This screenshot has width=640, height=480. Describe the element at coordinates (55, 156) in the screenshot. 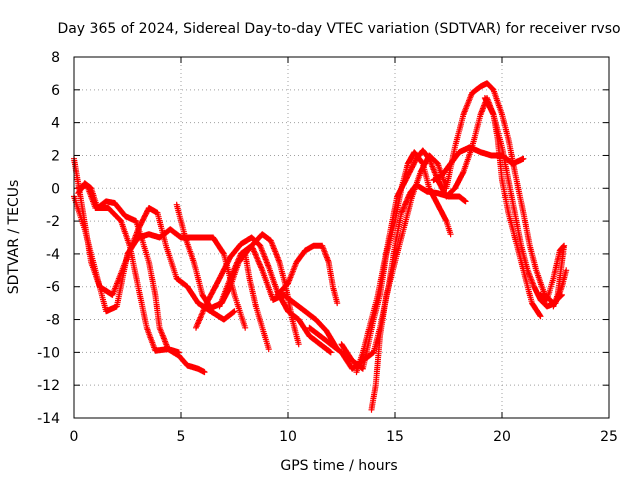

I see `y-tick-label: 2` at that location.